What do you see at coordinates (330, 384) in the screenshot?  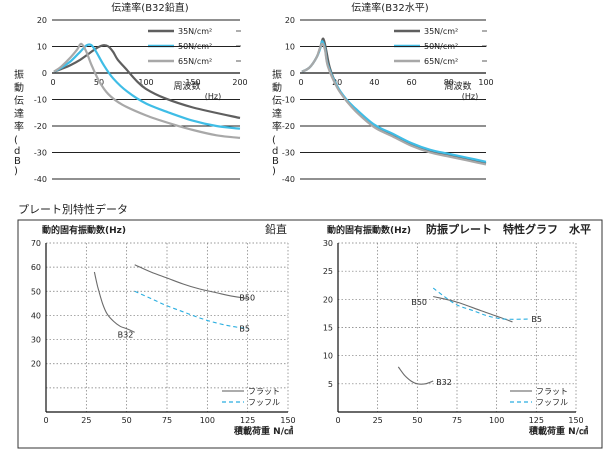 I see `y-tick-label: 5` at bounding box center [330, 384].